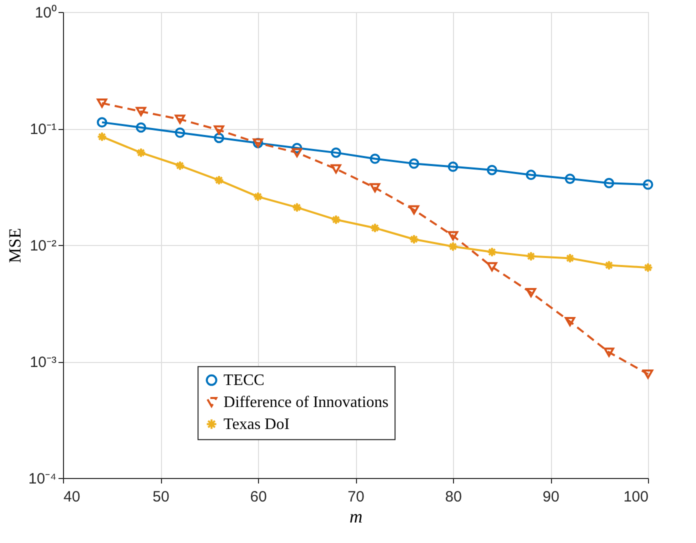 This screenshot has height=543, width=696. What do you see at coordinates (42, 479) in the screenshot?
I see `y-tick-label: 10⁻⁴` at bounding box center [42, 479].